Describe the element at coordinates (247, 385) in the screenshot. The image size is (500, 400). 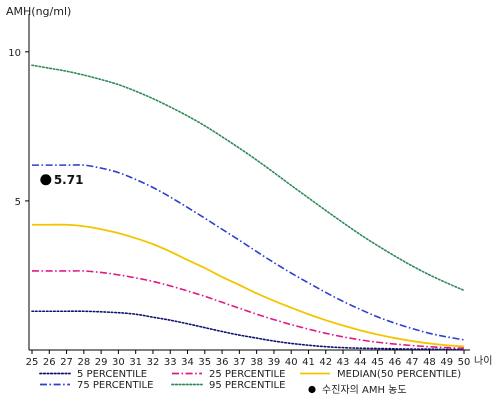
I see `legend-label: 95 PERCENTILE` at that location.